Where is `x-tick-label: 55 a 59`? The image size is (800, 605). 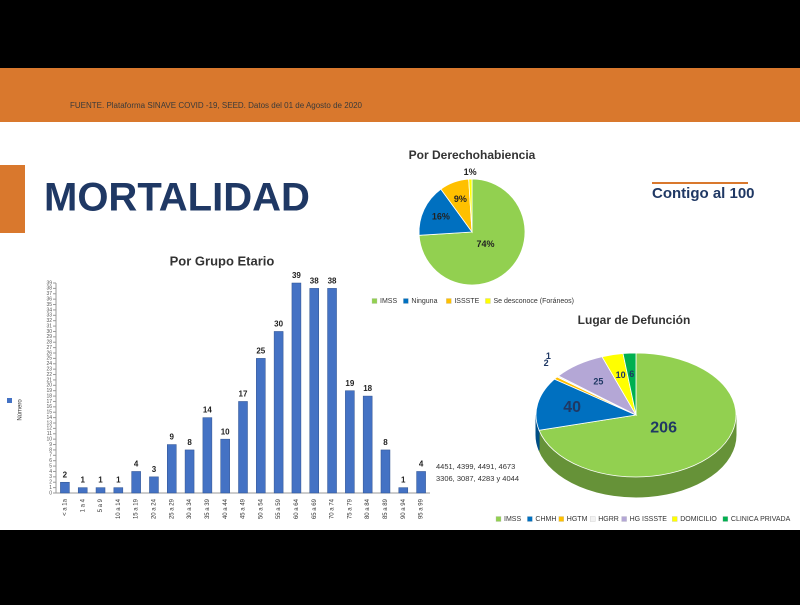 x-tick-label: 55 a 59 is located at coordinates (279, 508).